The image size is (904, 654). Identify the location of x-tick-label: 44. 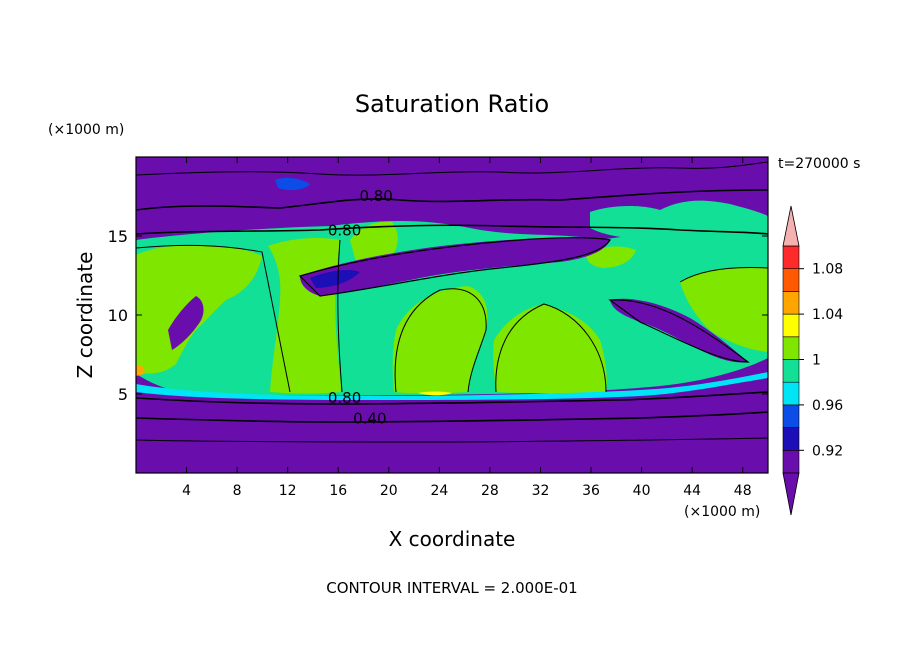
(692, 491).